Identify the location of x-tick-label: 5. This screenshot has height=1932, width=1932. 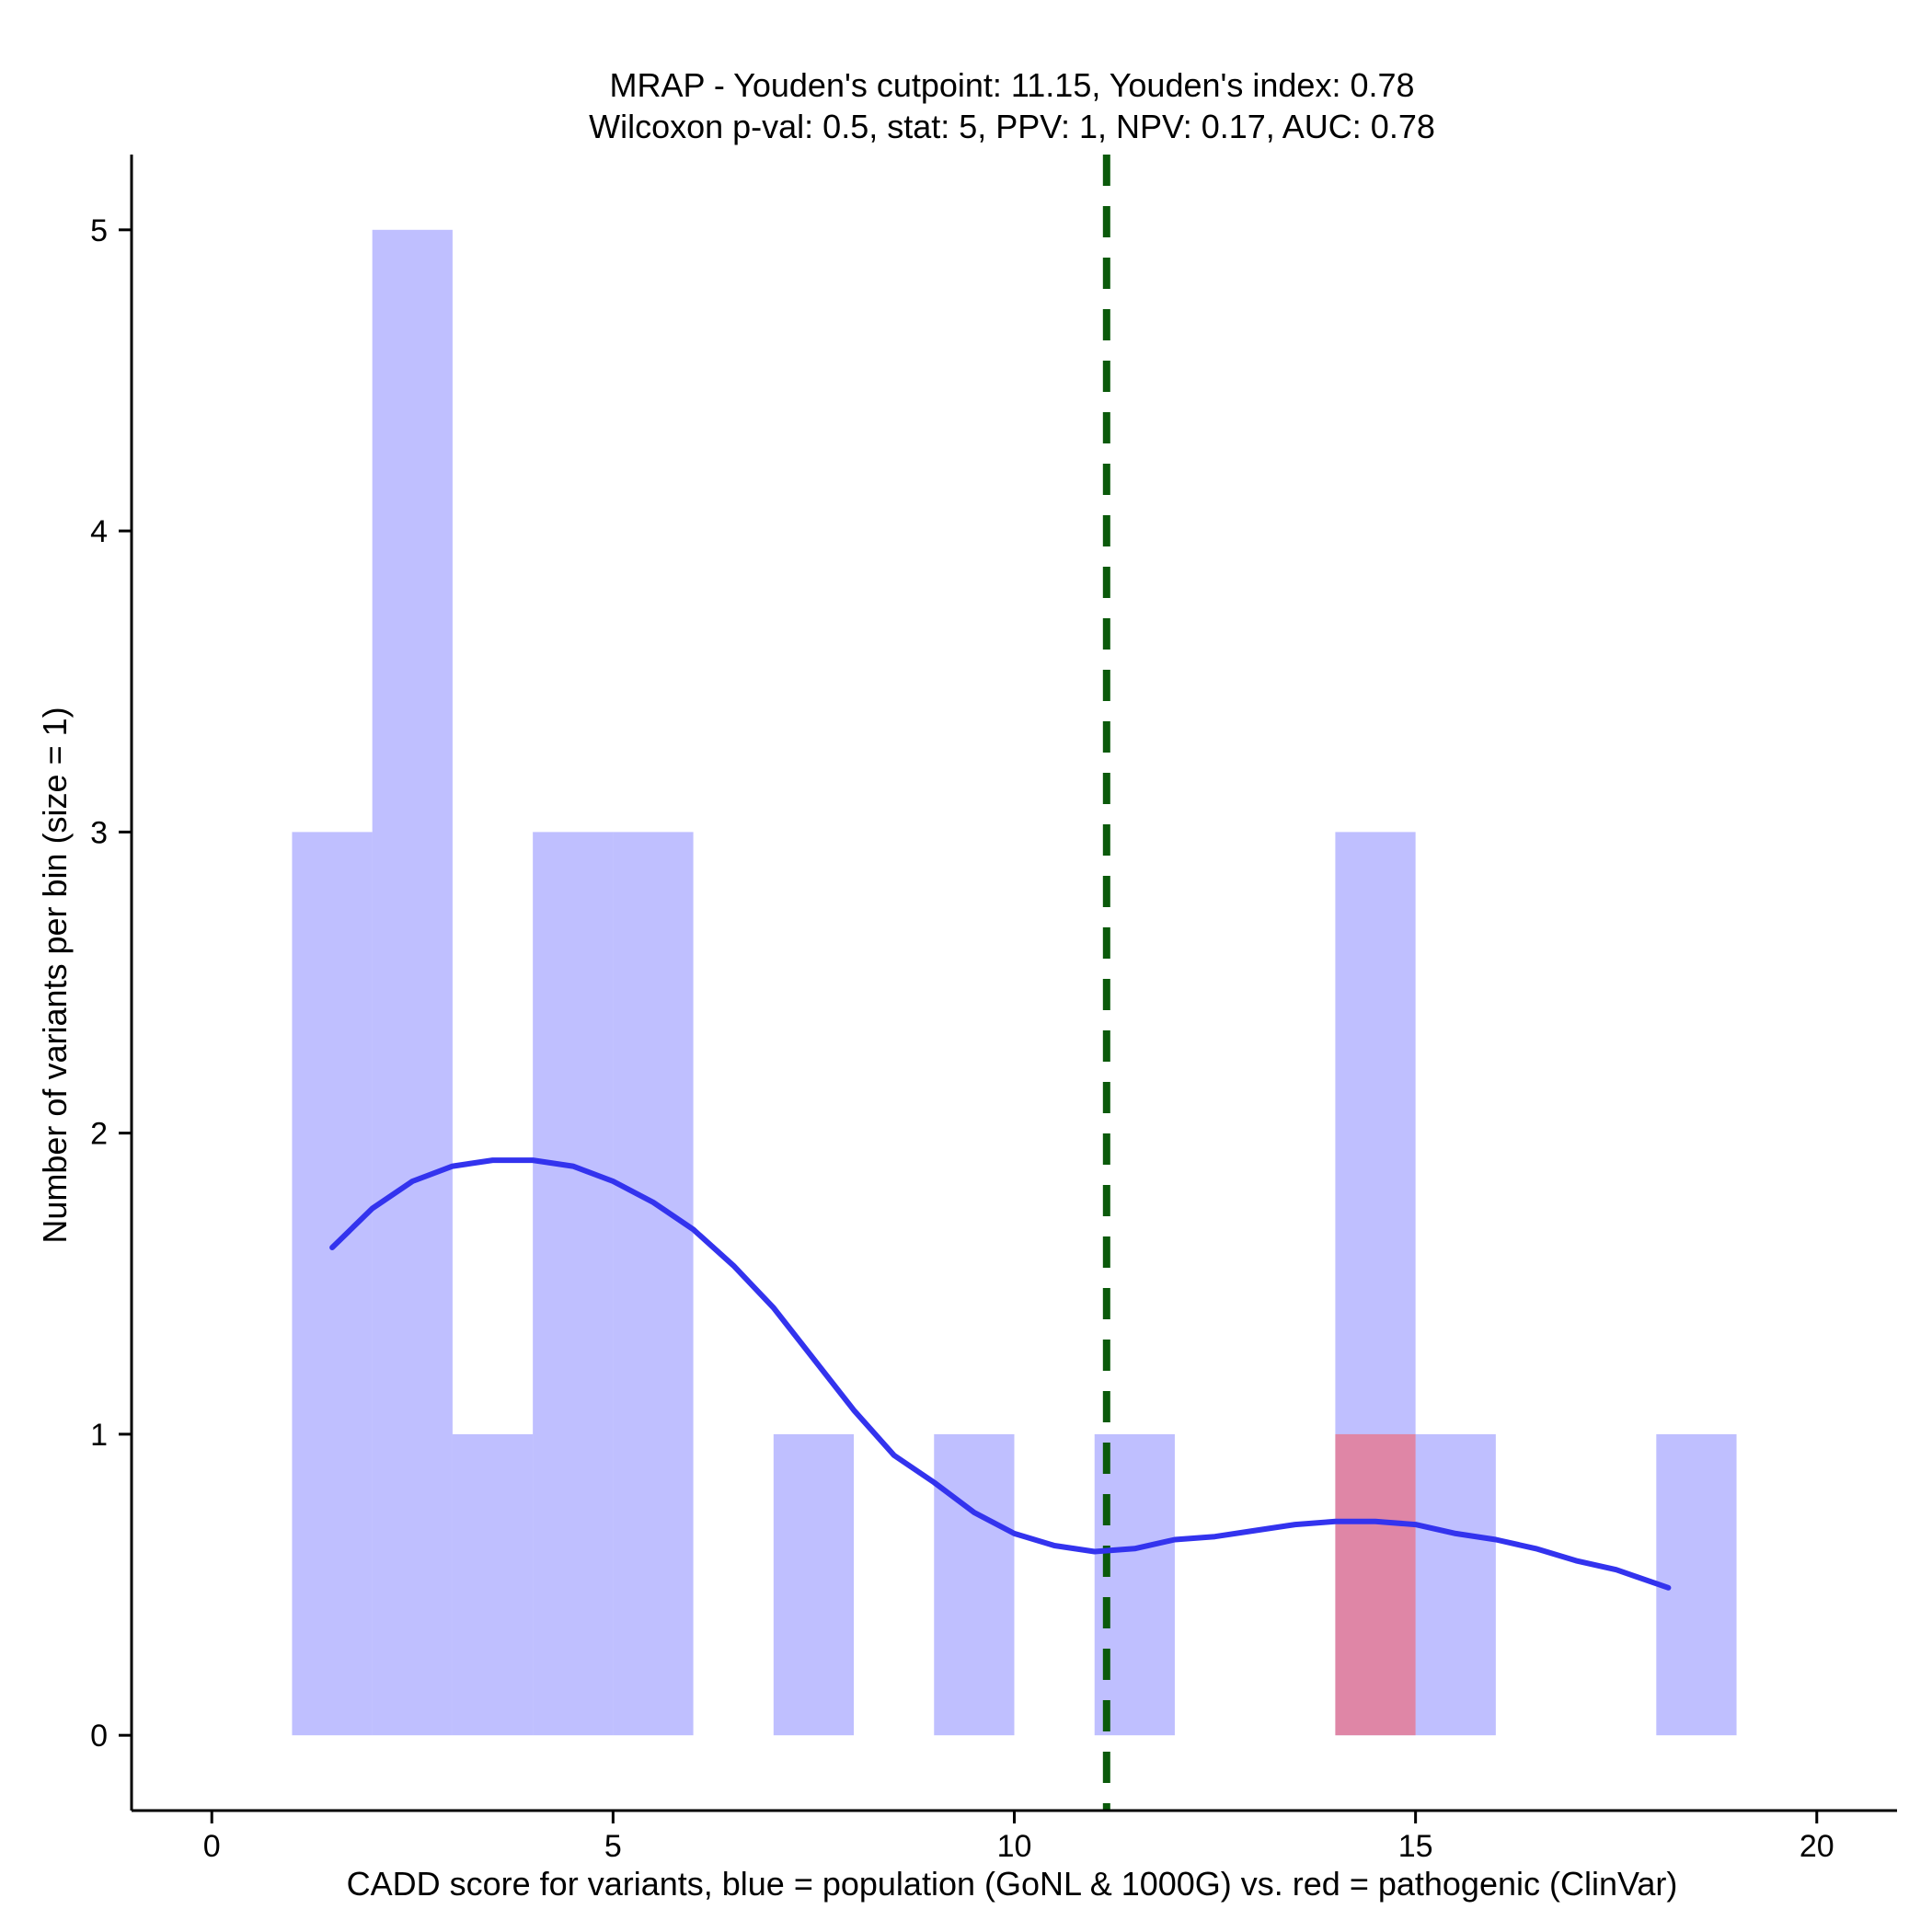
(613, 1846).